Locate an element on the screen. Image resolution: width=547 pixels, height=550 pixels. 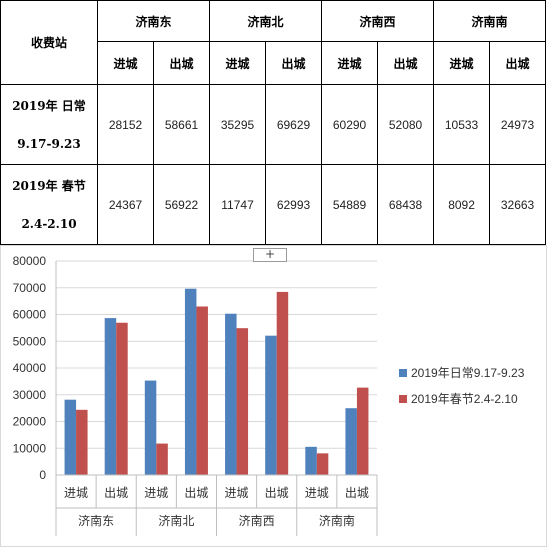
table-cell: 10533 is located at coordinates (462, 124).